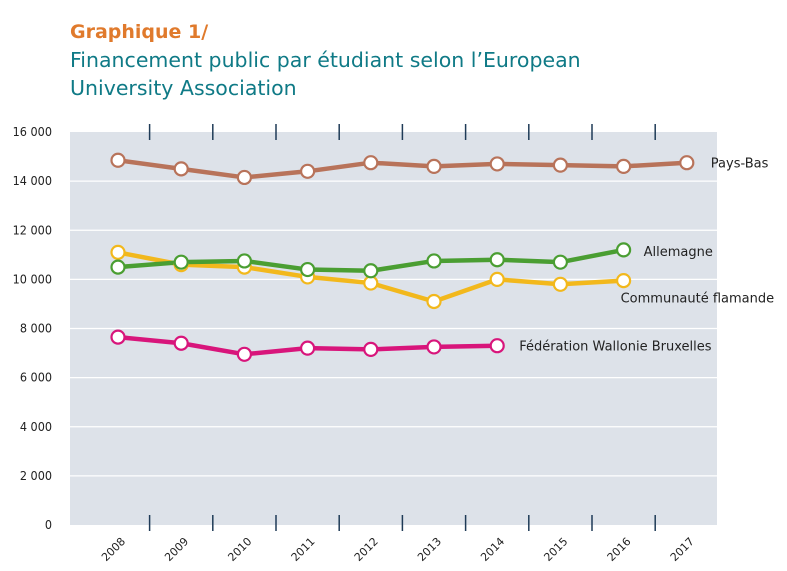  Describe the element at coordinates (239, 549) in the screenshot. I see `x-tick-label: 2010` at that location.